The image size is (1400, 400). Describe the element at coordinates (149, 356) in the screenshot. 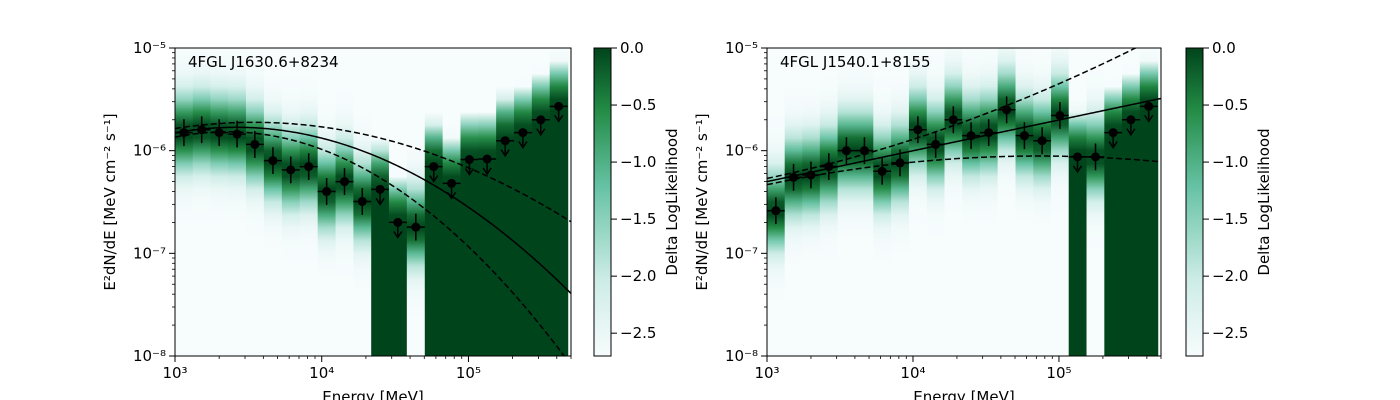

I see `y-tick-label: 10⁻⁸` at that location.